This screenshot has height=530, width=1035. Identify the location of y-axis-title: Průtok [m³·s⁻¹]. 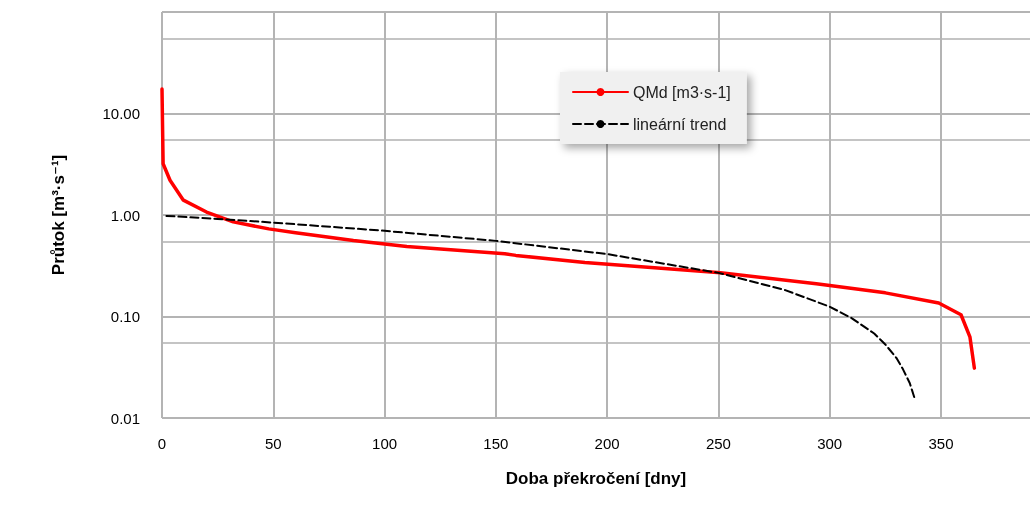
(58, 215).